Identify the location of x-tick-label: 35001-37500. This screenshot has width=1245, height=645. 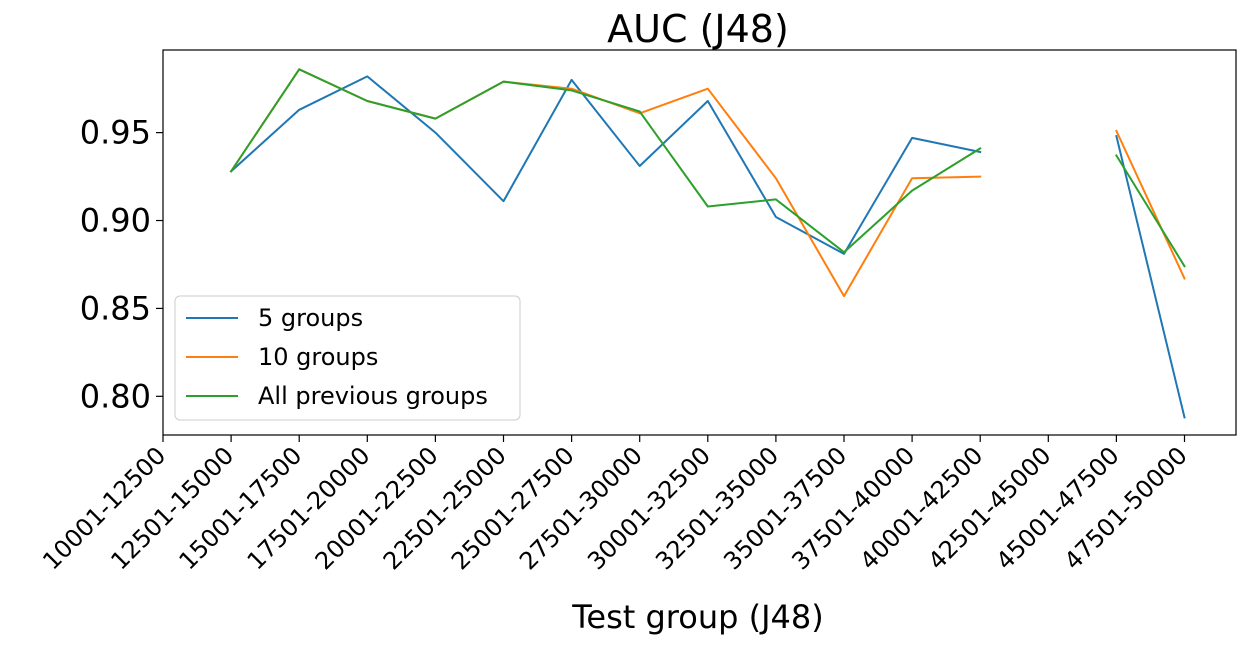
(785, 508).